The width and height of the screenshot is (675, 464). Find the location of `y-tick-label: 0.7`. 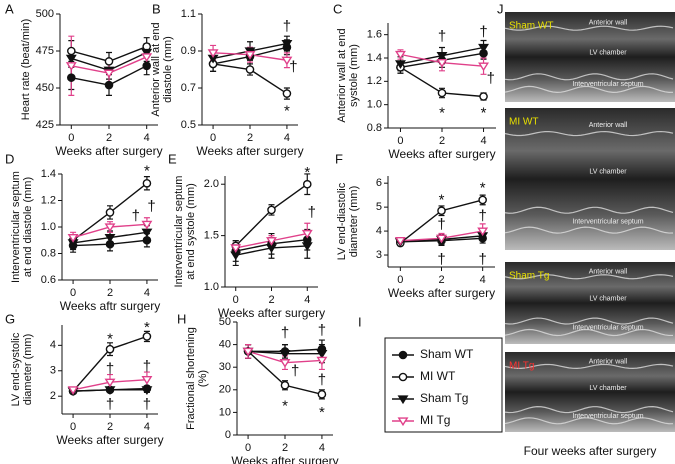

y-tick-label: 0.7 is located at coordinates (188, 88).